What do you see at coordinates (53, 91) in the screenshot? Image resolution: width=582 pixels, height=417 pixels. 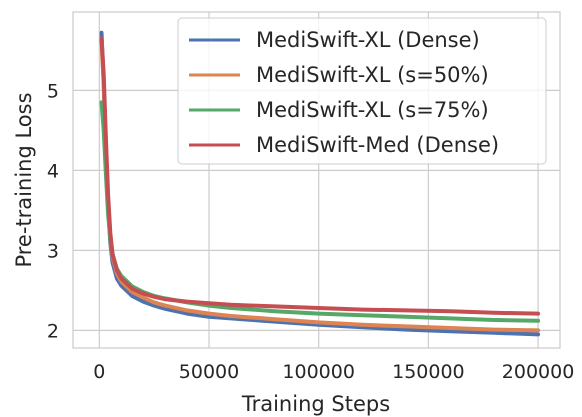 I see `y-tick-label: 5` at bounding box center [53, 91].